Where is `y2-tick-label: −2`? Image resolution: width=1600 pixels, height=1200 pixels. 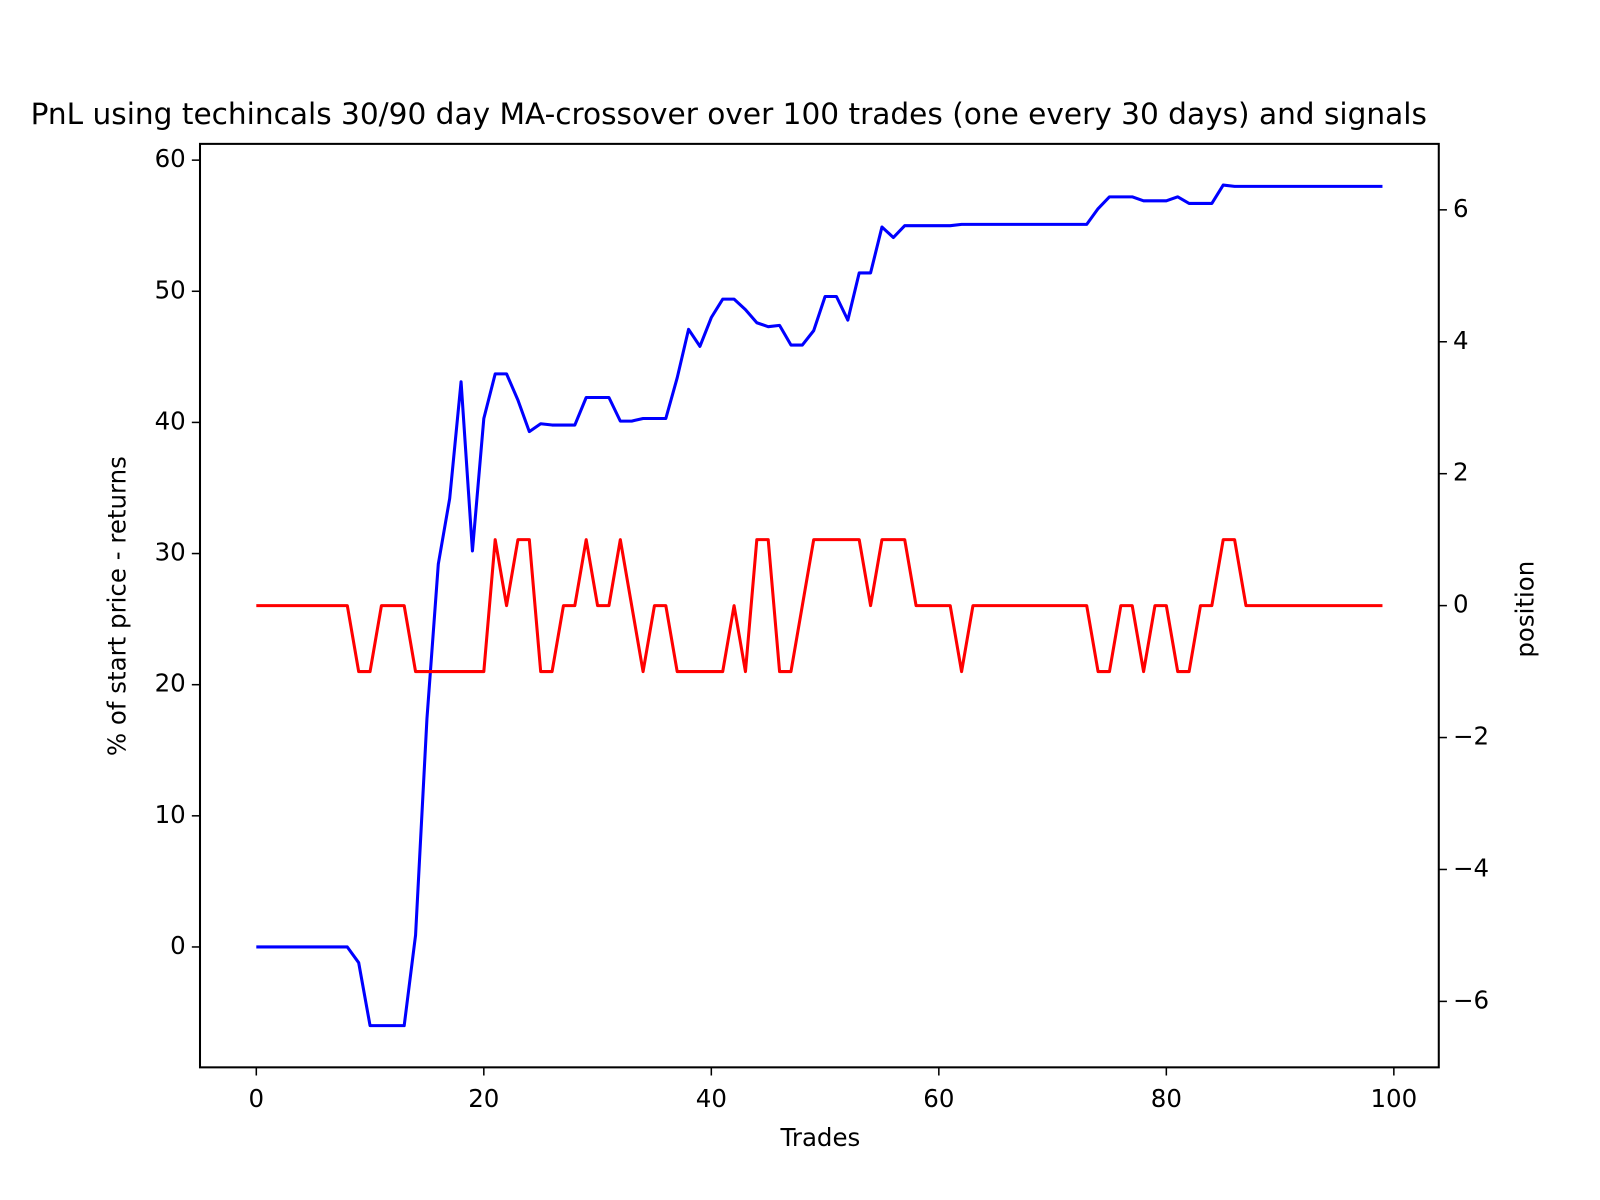 y2-tick-label: −2 is located at coordinates (1471, 736).